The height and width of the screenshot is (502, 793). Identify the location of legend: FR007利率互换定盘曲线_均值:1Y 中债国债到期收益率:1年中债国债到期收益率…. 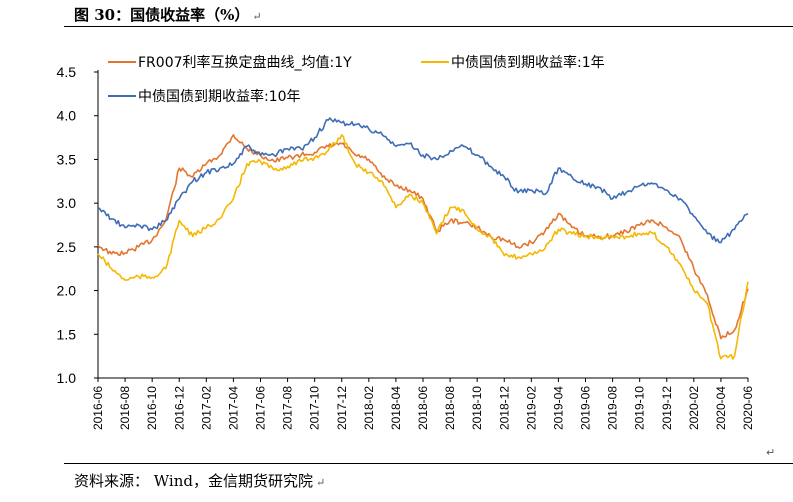
(356, 79).